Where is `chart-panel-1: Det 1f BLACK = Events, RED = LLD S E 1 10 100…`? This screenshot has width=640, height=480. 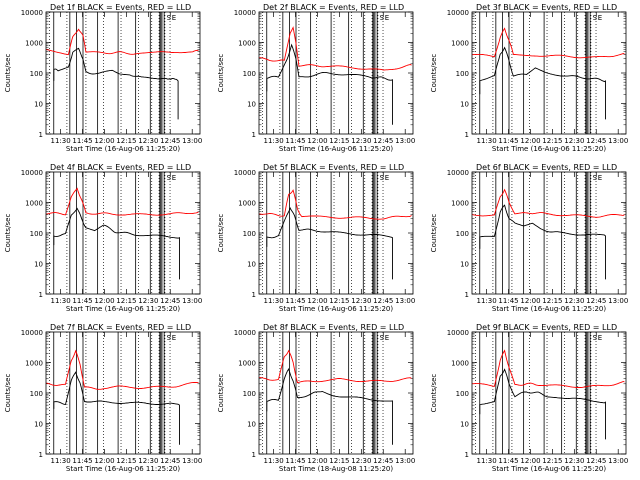 chart-panel-1: Det 1f BLACK = Events, RED = LLD S E 1 10 100… is located at coordinates (103, 78).